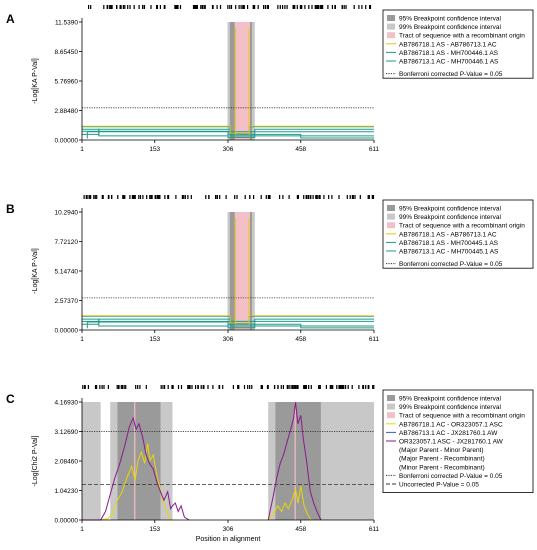 Image resolution: width=537 pixels, height=550 pixels. I want to click on x-tick-label: 153, so click(154, 339).